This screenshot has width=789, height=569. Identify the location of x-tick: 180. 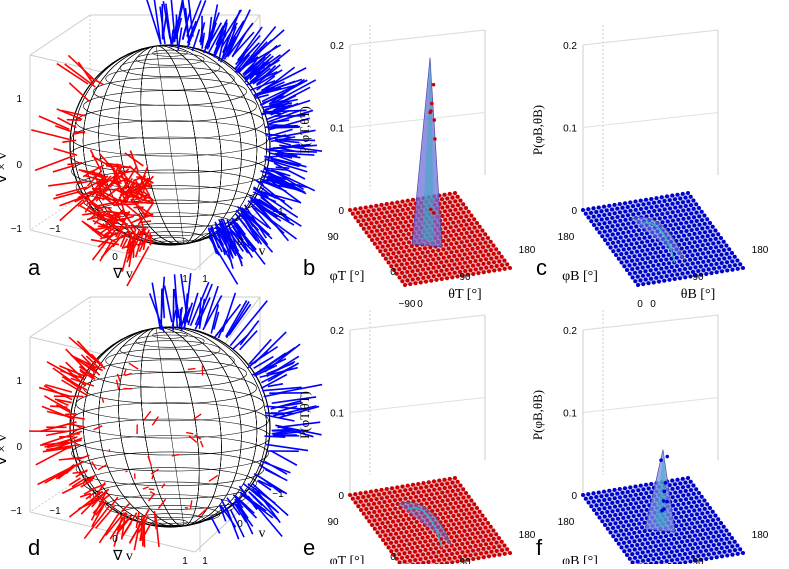
(566, 522).